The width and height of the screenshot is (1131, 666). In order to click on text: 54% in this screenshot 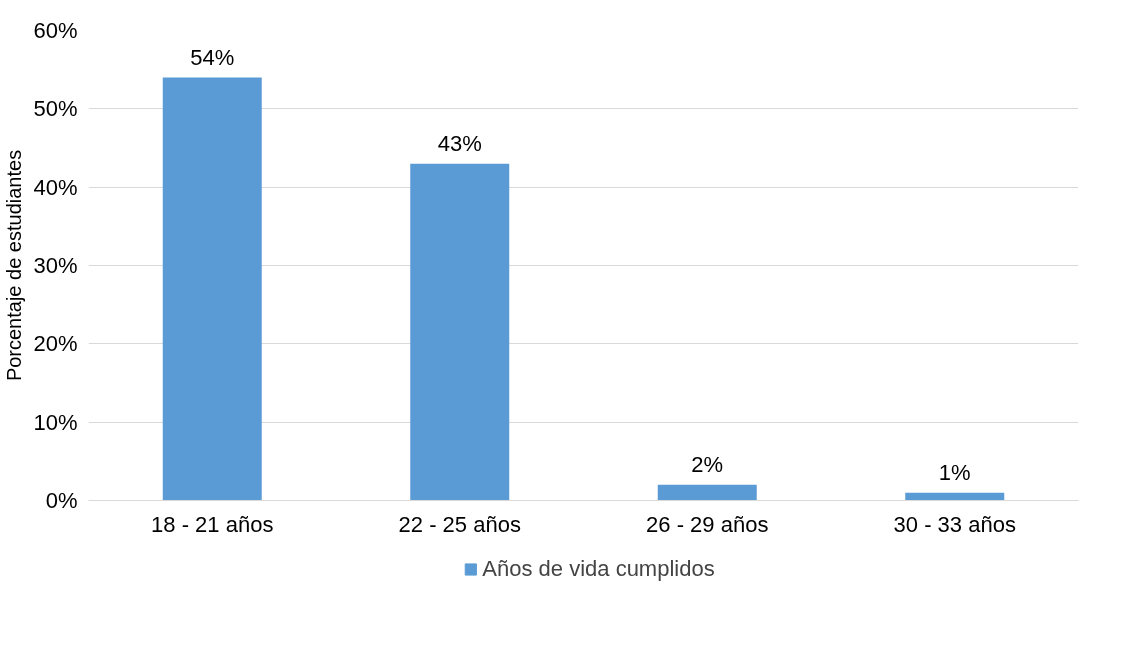, I will do `click(212, 57)`.